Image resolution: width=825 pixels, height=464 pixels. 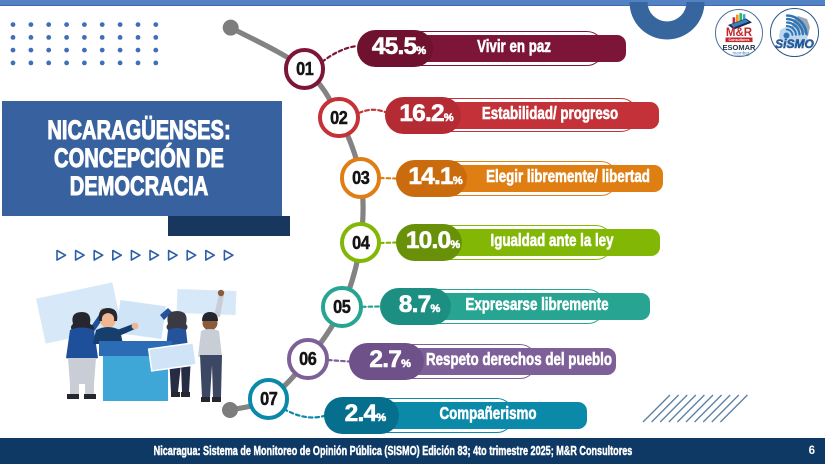 What do you see at coordinates (739, 33) in the screenshot?
I see `svg-text: M&R` at bounding box center [739, 33].